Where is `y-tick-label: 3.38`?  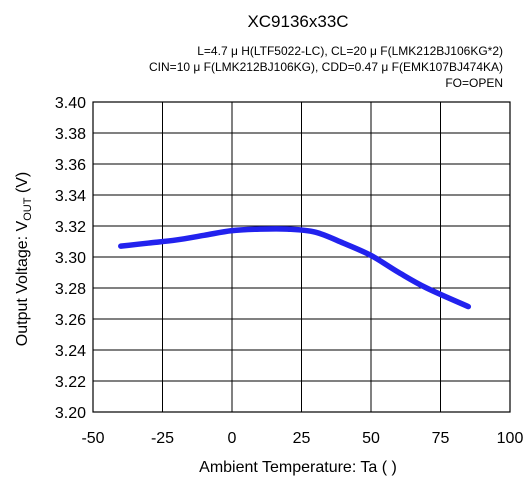
y-tick-label: 3.38 is located at coordinates (70, 134).